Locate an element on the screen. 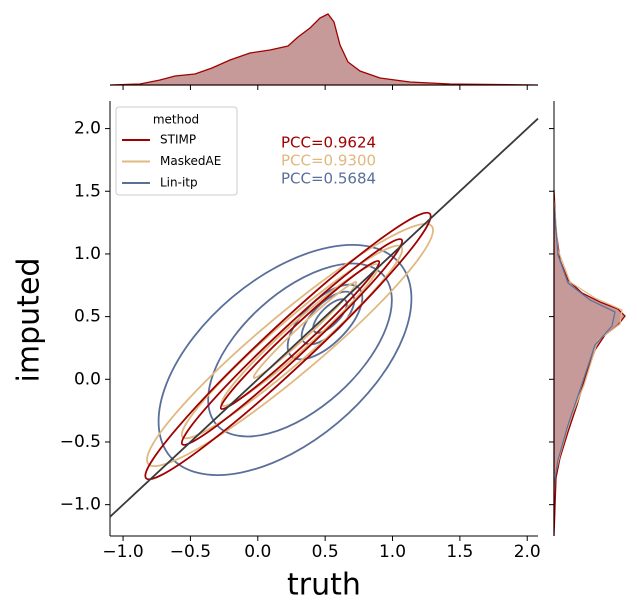  annotation: PCC=0.5684 is located at coordinates (328, 179).